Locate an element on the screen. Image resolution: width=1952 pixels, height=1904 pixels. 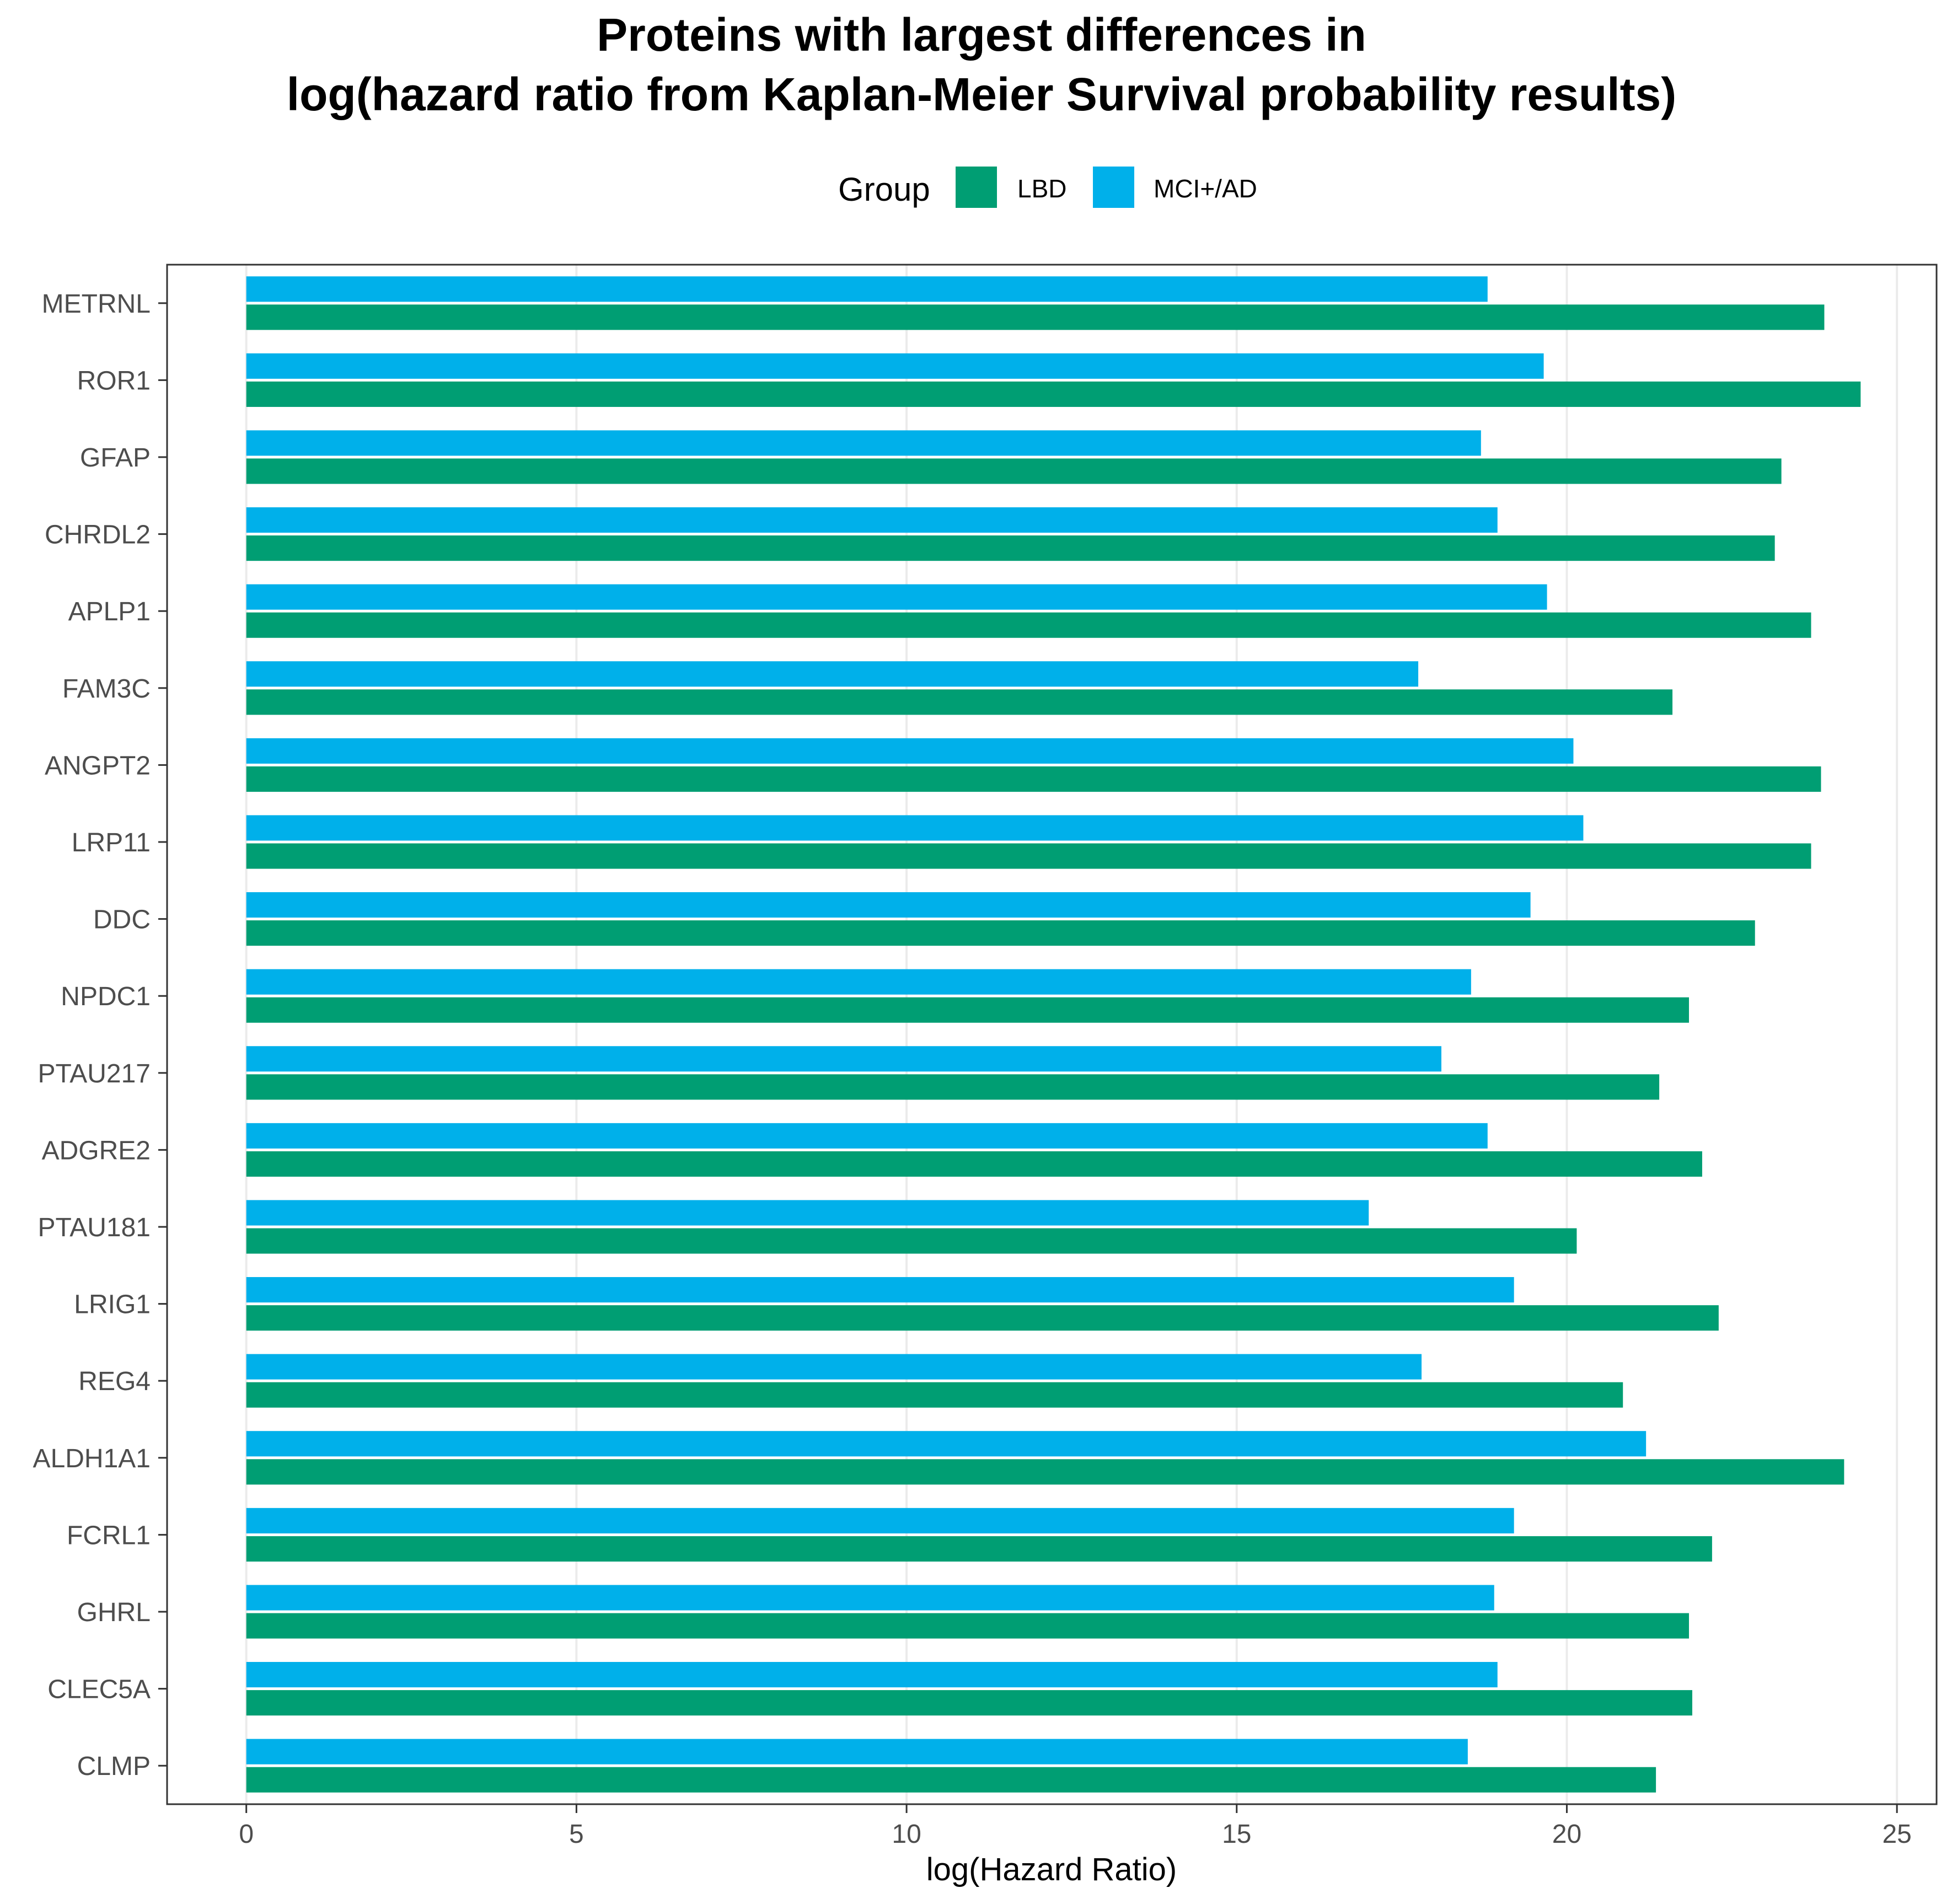
bar-lbd-fcrl1 is located at coordinates (979, 1549).